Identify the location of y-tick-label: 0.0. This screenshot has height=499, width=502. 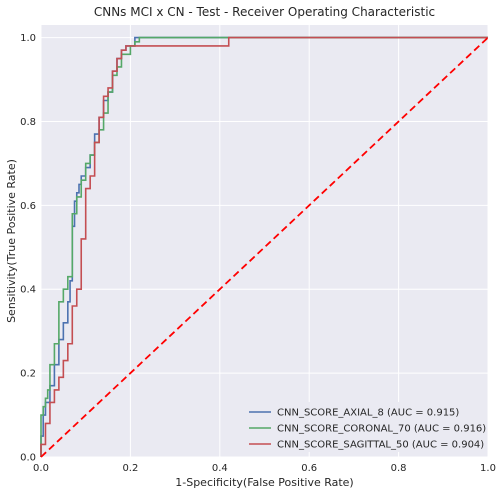
(28, 458).